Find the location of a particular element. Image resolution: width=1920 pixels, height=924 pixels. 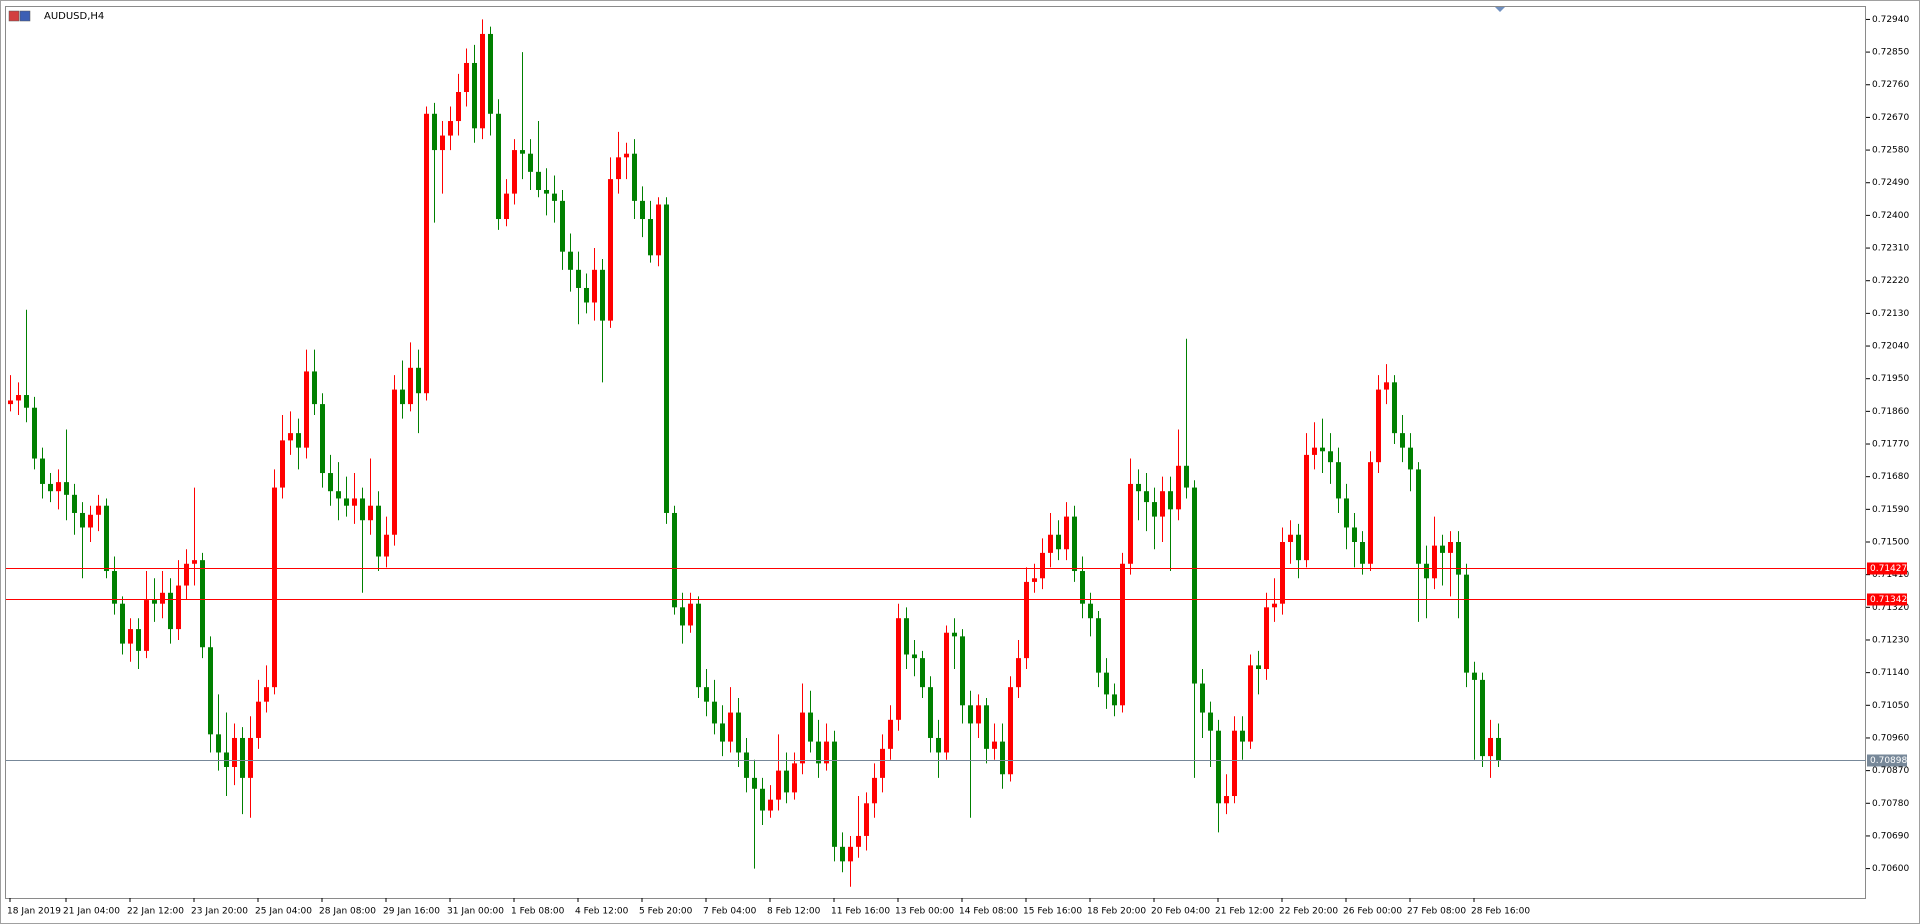

price-tag-label: 0.71427 is located at coordinates (1888, 569).